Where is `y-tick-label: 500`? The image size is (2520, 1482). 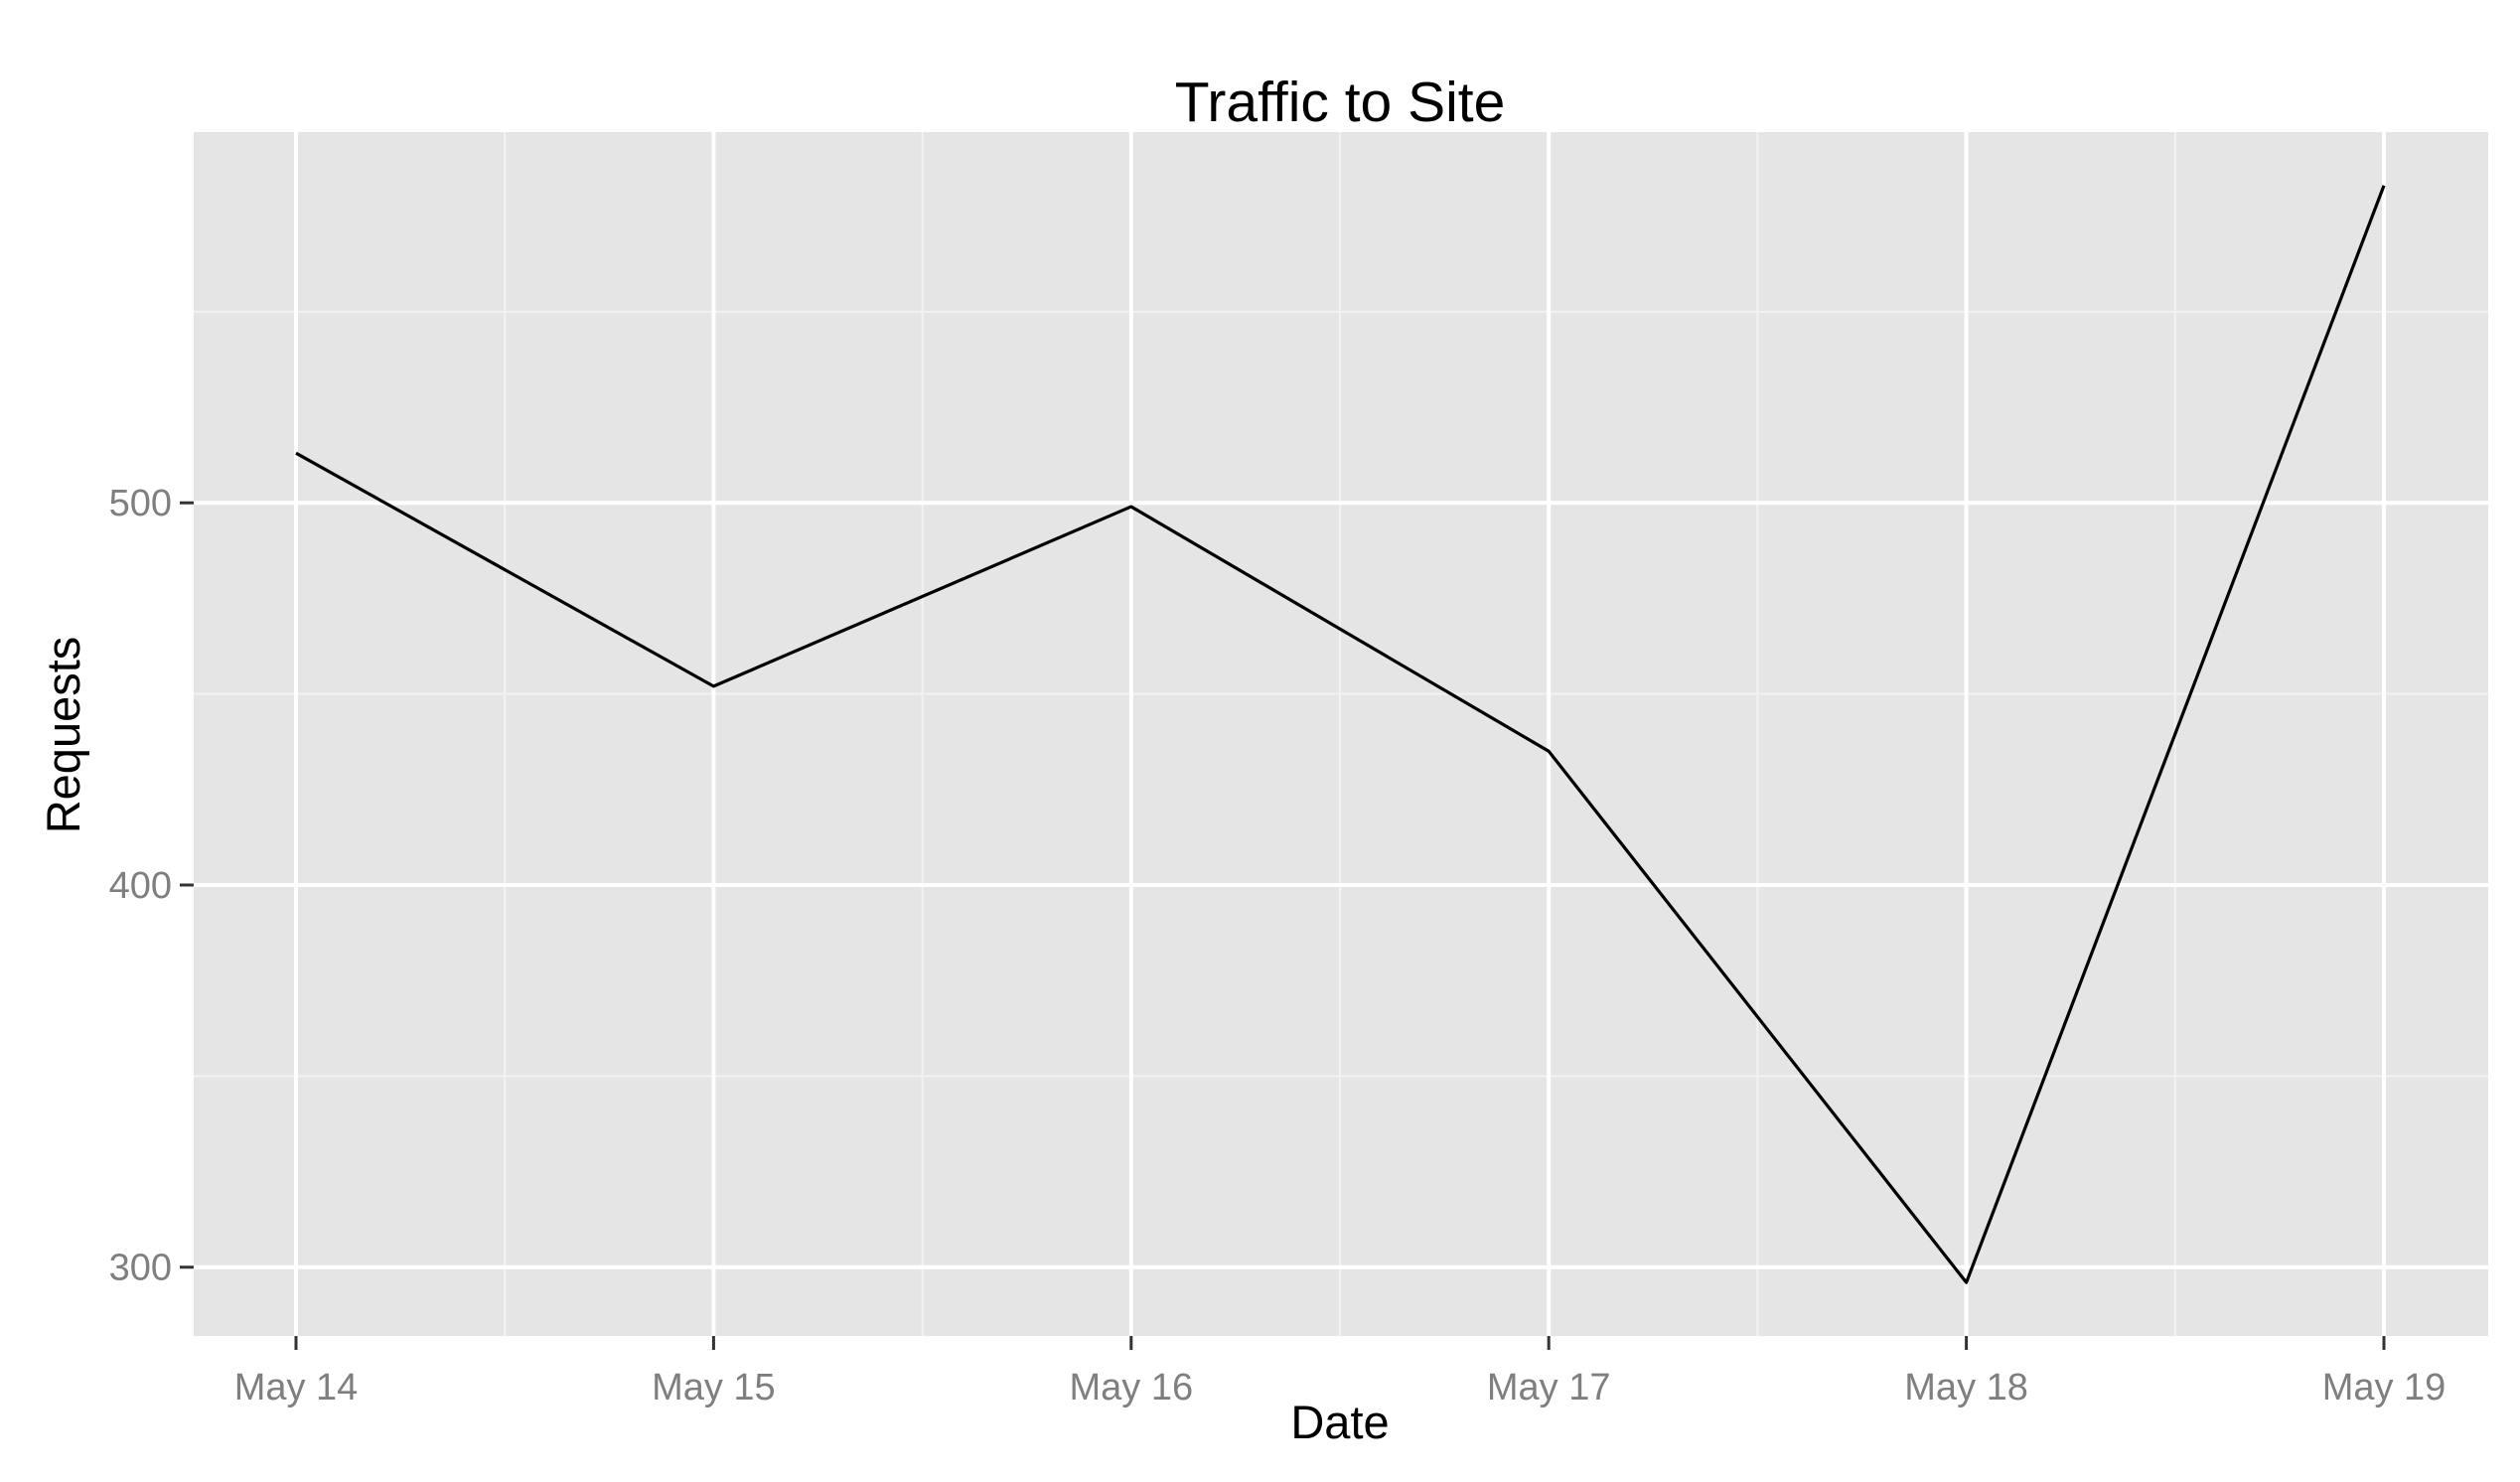
y-tick-label: 500 is located at coordinates (140, 503).